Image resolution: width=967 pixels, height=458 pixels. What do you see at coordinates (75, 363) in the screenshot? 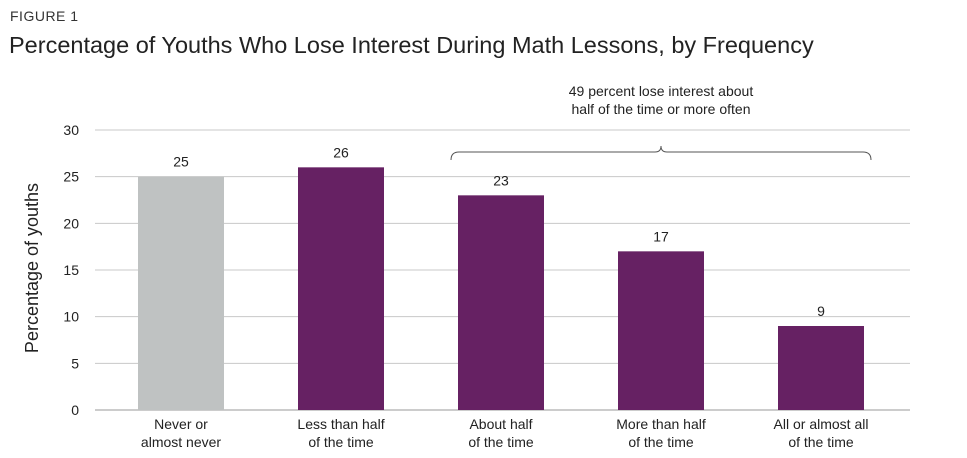
I see `y-tick-label-5: 5` at bounding box center [75, 363].